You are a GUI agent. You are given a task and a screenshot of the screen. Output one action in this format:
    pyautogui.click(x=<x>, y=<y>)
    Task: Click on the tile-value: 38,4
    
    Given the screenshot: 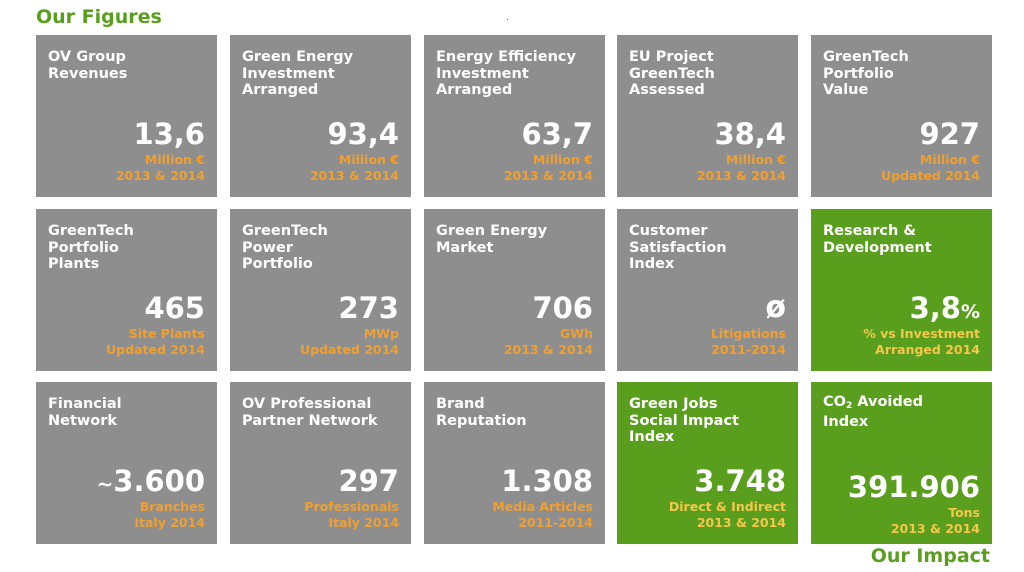 What is the action you would take?
    pyautogui.click(x=750, y=134)
    